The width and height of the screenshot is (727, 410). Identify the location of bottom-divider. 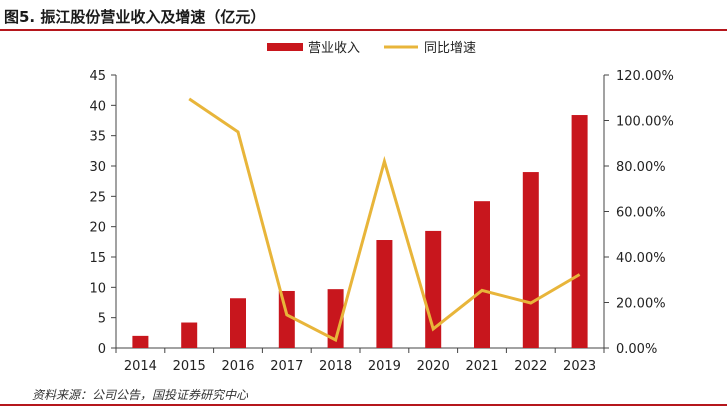
(363, 405).